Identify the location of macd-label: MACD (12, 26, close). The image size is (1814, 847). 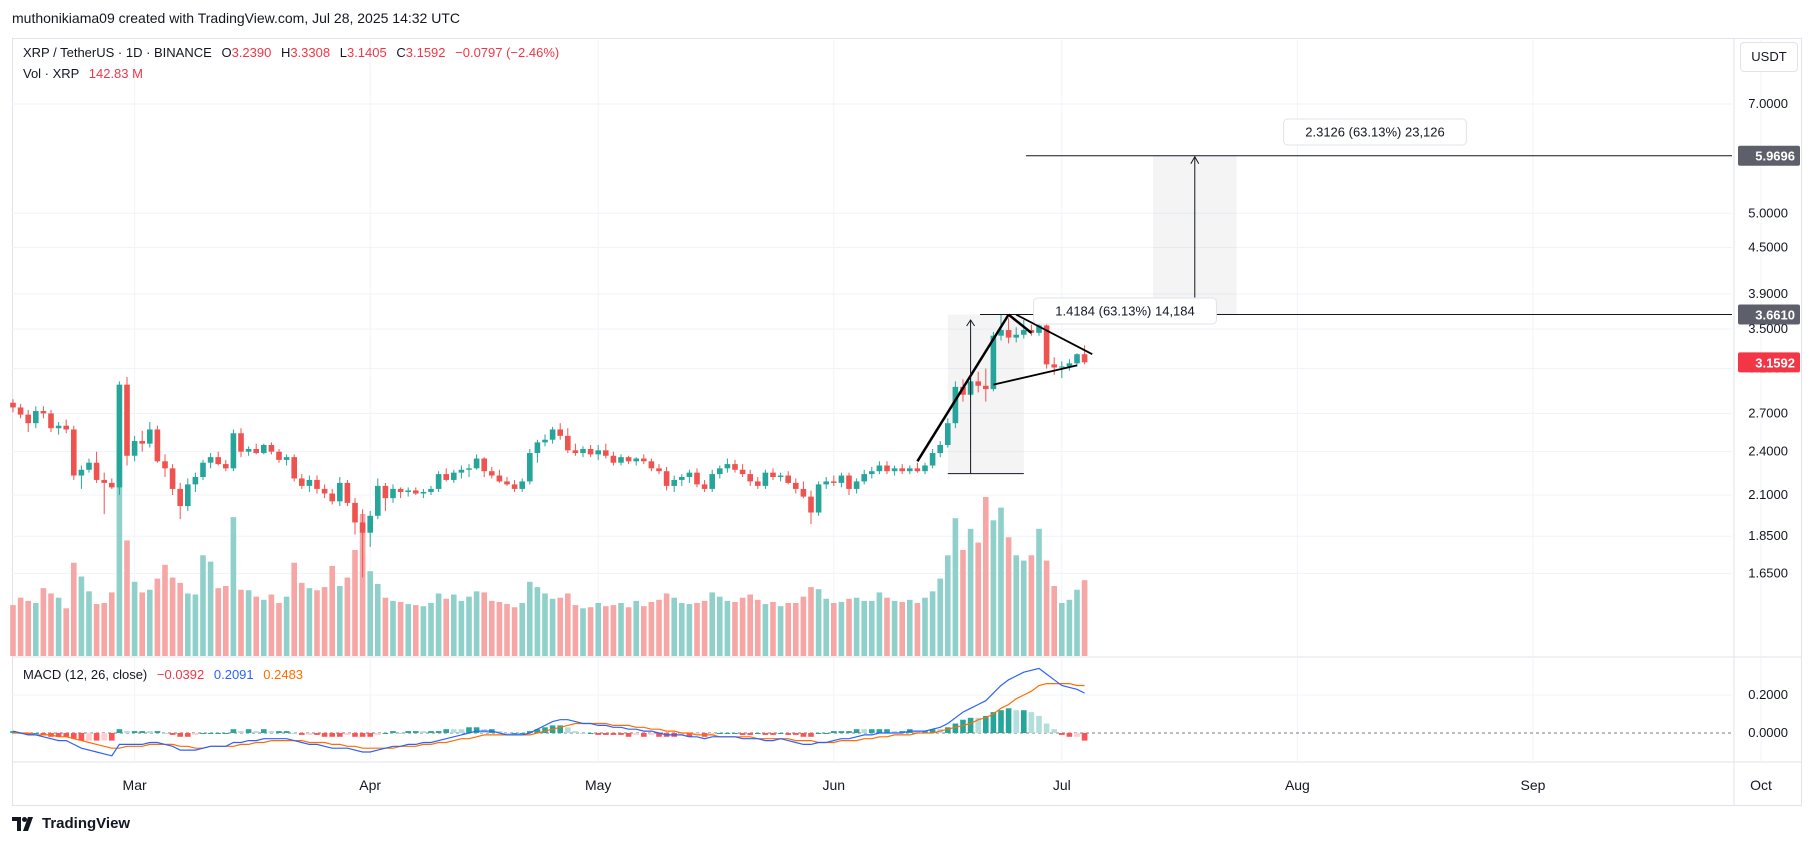
(85, 674).